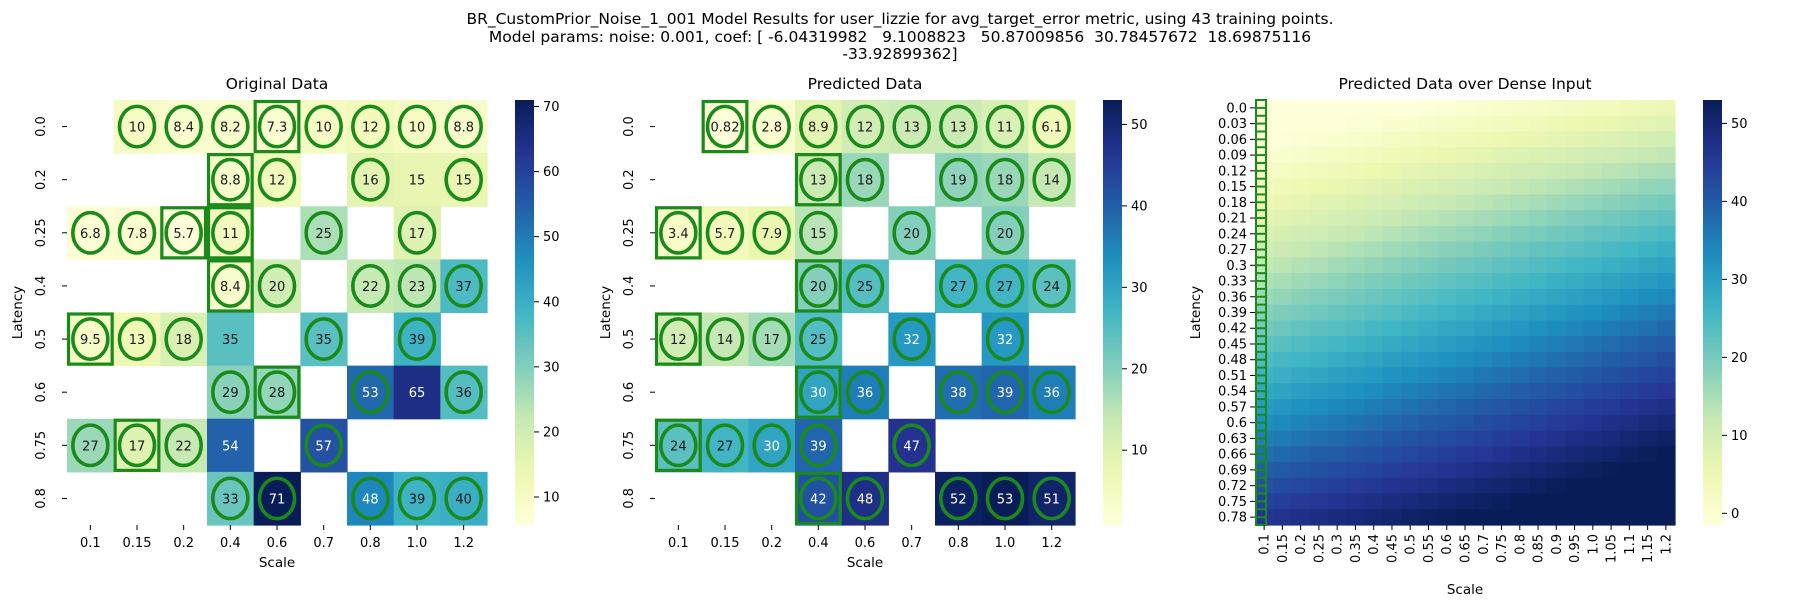 The width and height of the screenshot is (1800, 600). What do you see at coordinates (463, 128) in the screenshot?
I see `cell-label: 8.8` at bounding box center [463, 128].